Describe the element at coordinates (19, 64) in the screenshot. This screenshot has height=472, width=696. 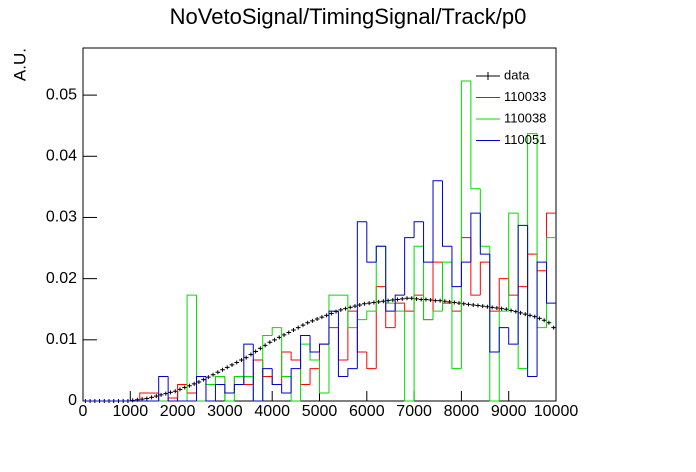
I see `y-axis-label: A.U.` at that location.